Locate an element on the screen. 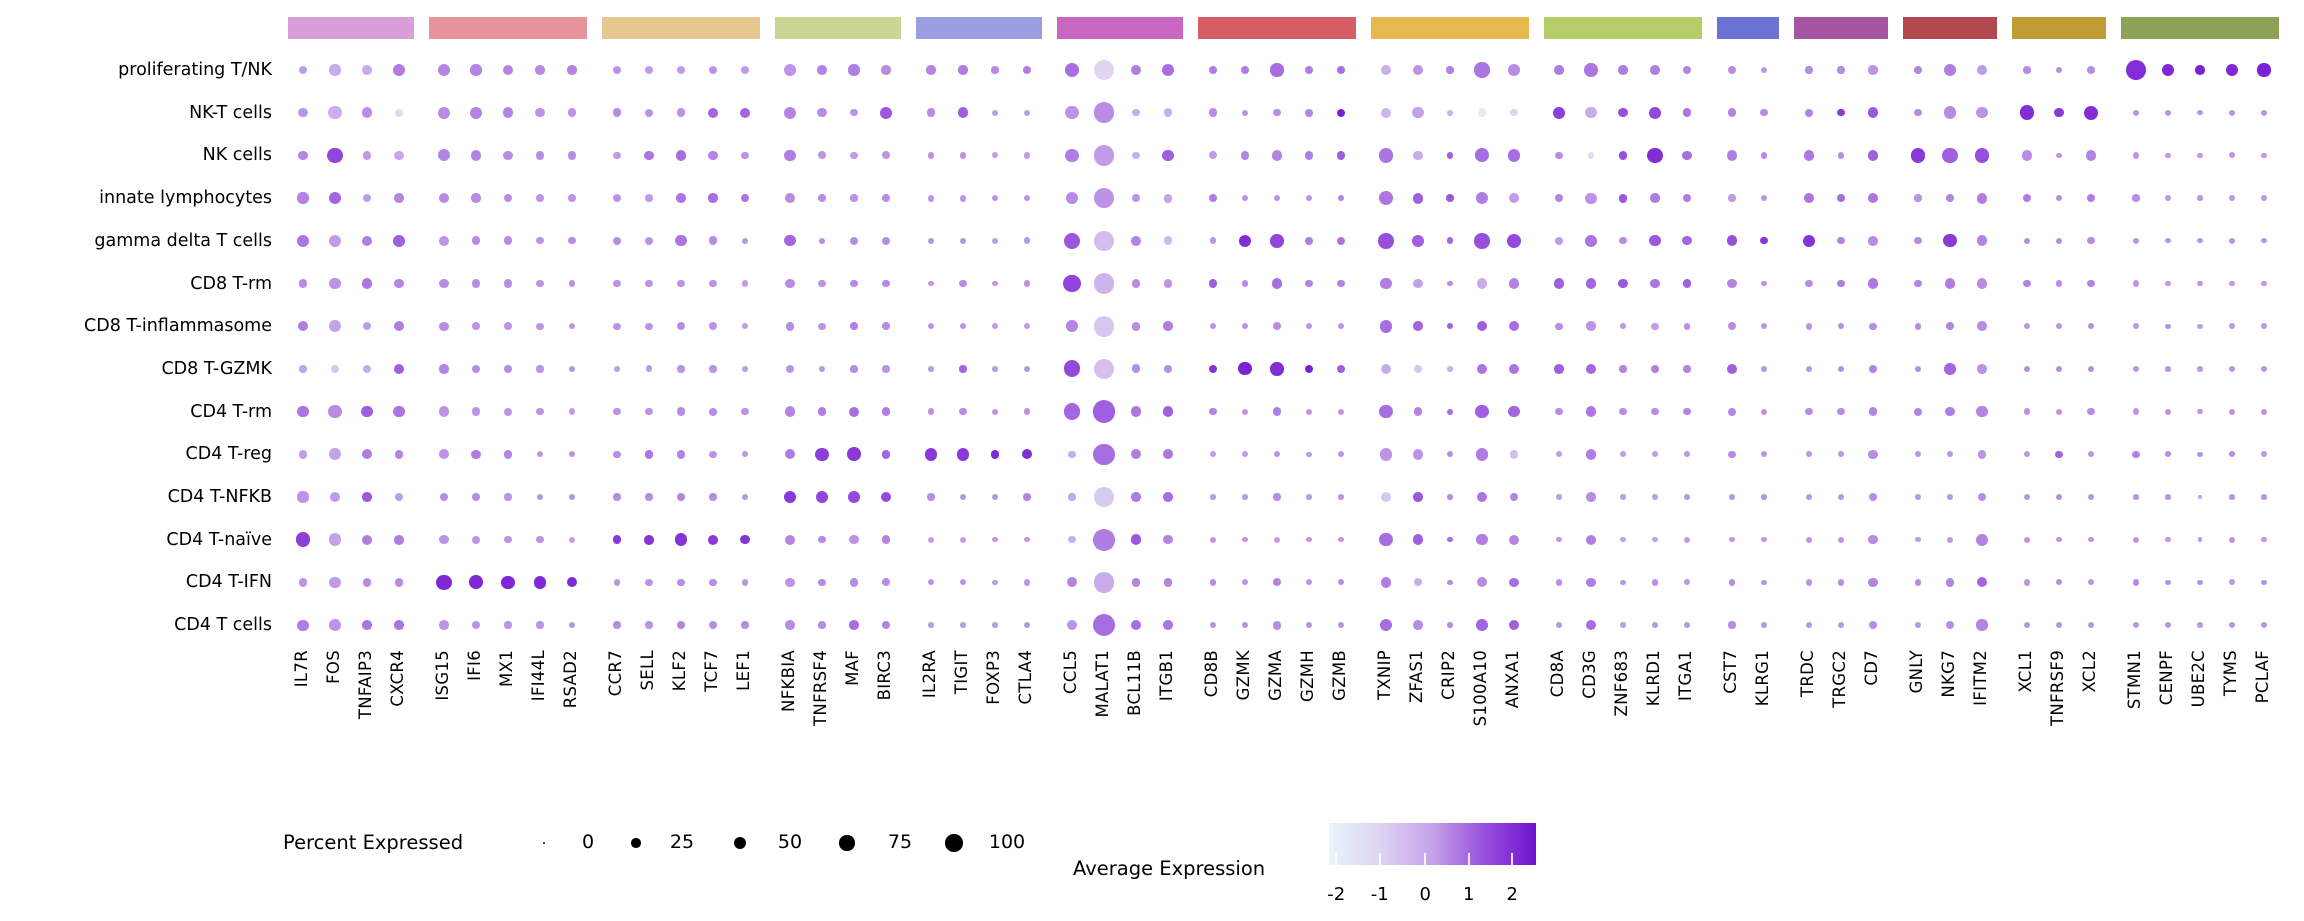 Image resolution: width=2304 pixels, height=921 pixels. gene-label: GZMH is located at coordinates (1307, 676).